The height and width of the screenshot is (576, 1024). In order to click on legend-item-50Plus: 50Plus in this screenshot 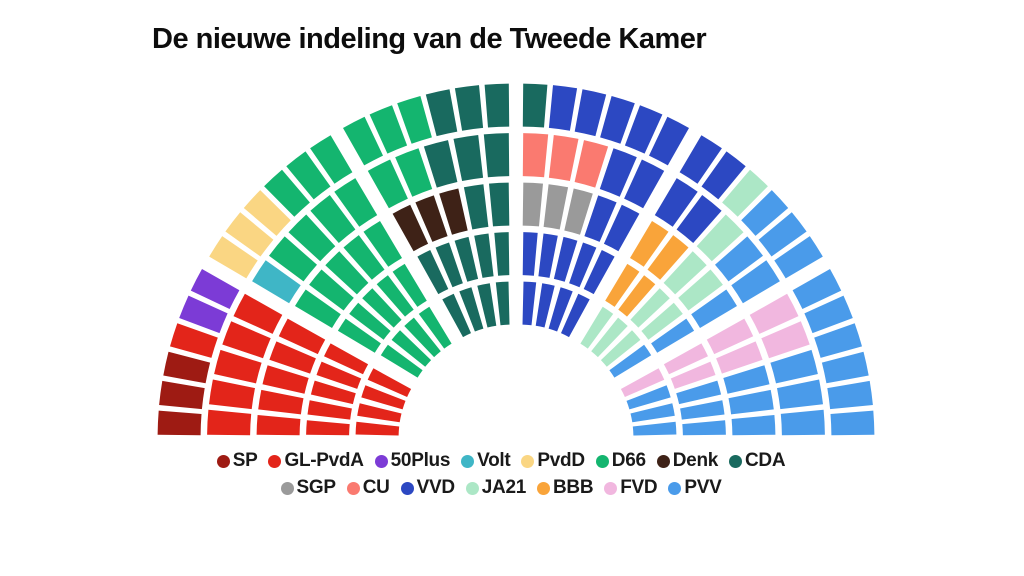, I will do `click(412, 461)`.